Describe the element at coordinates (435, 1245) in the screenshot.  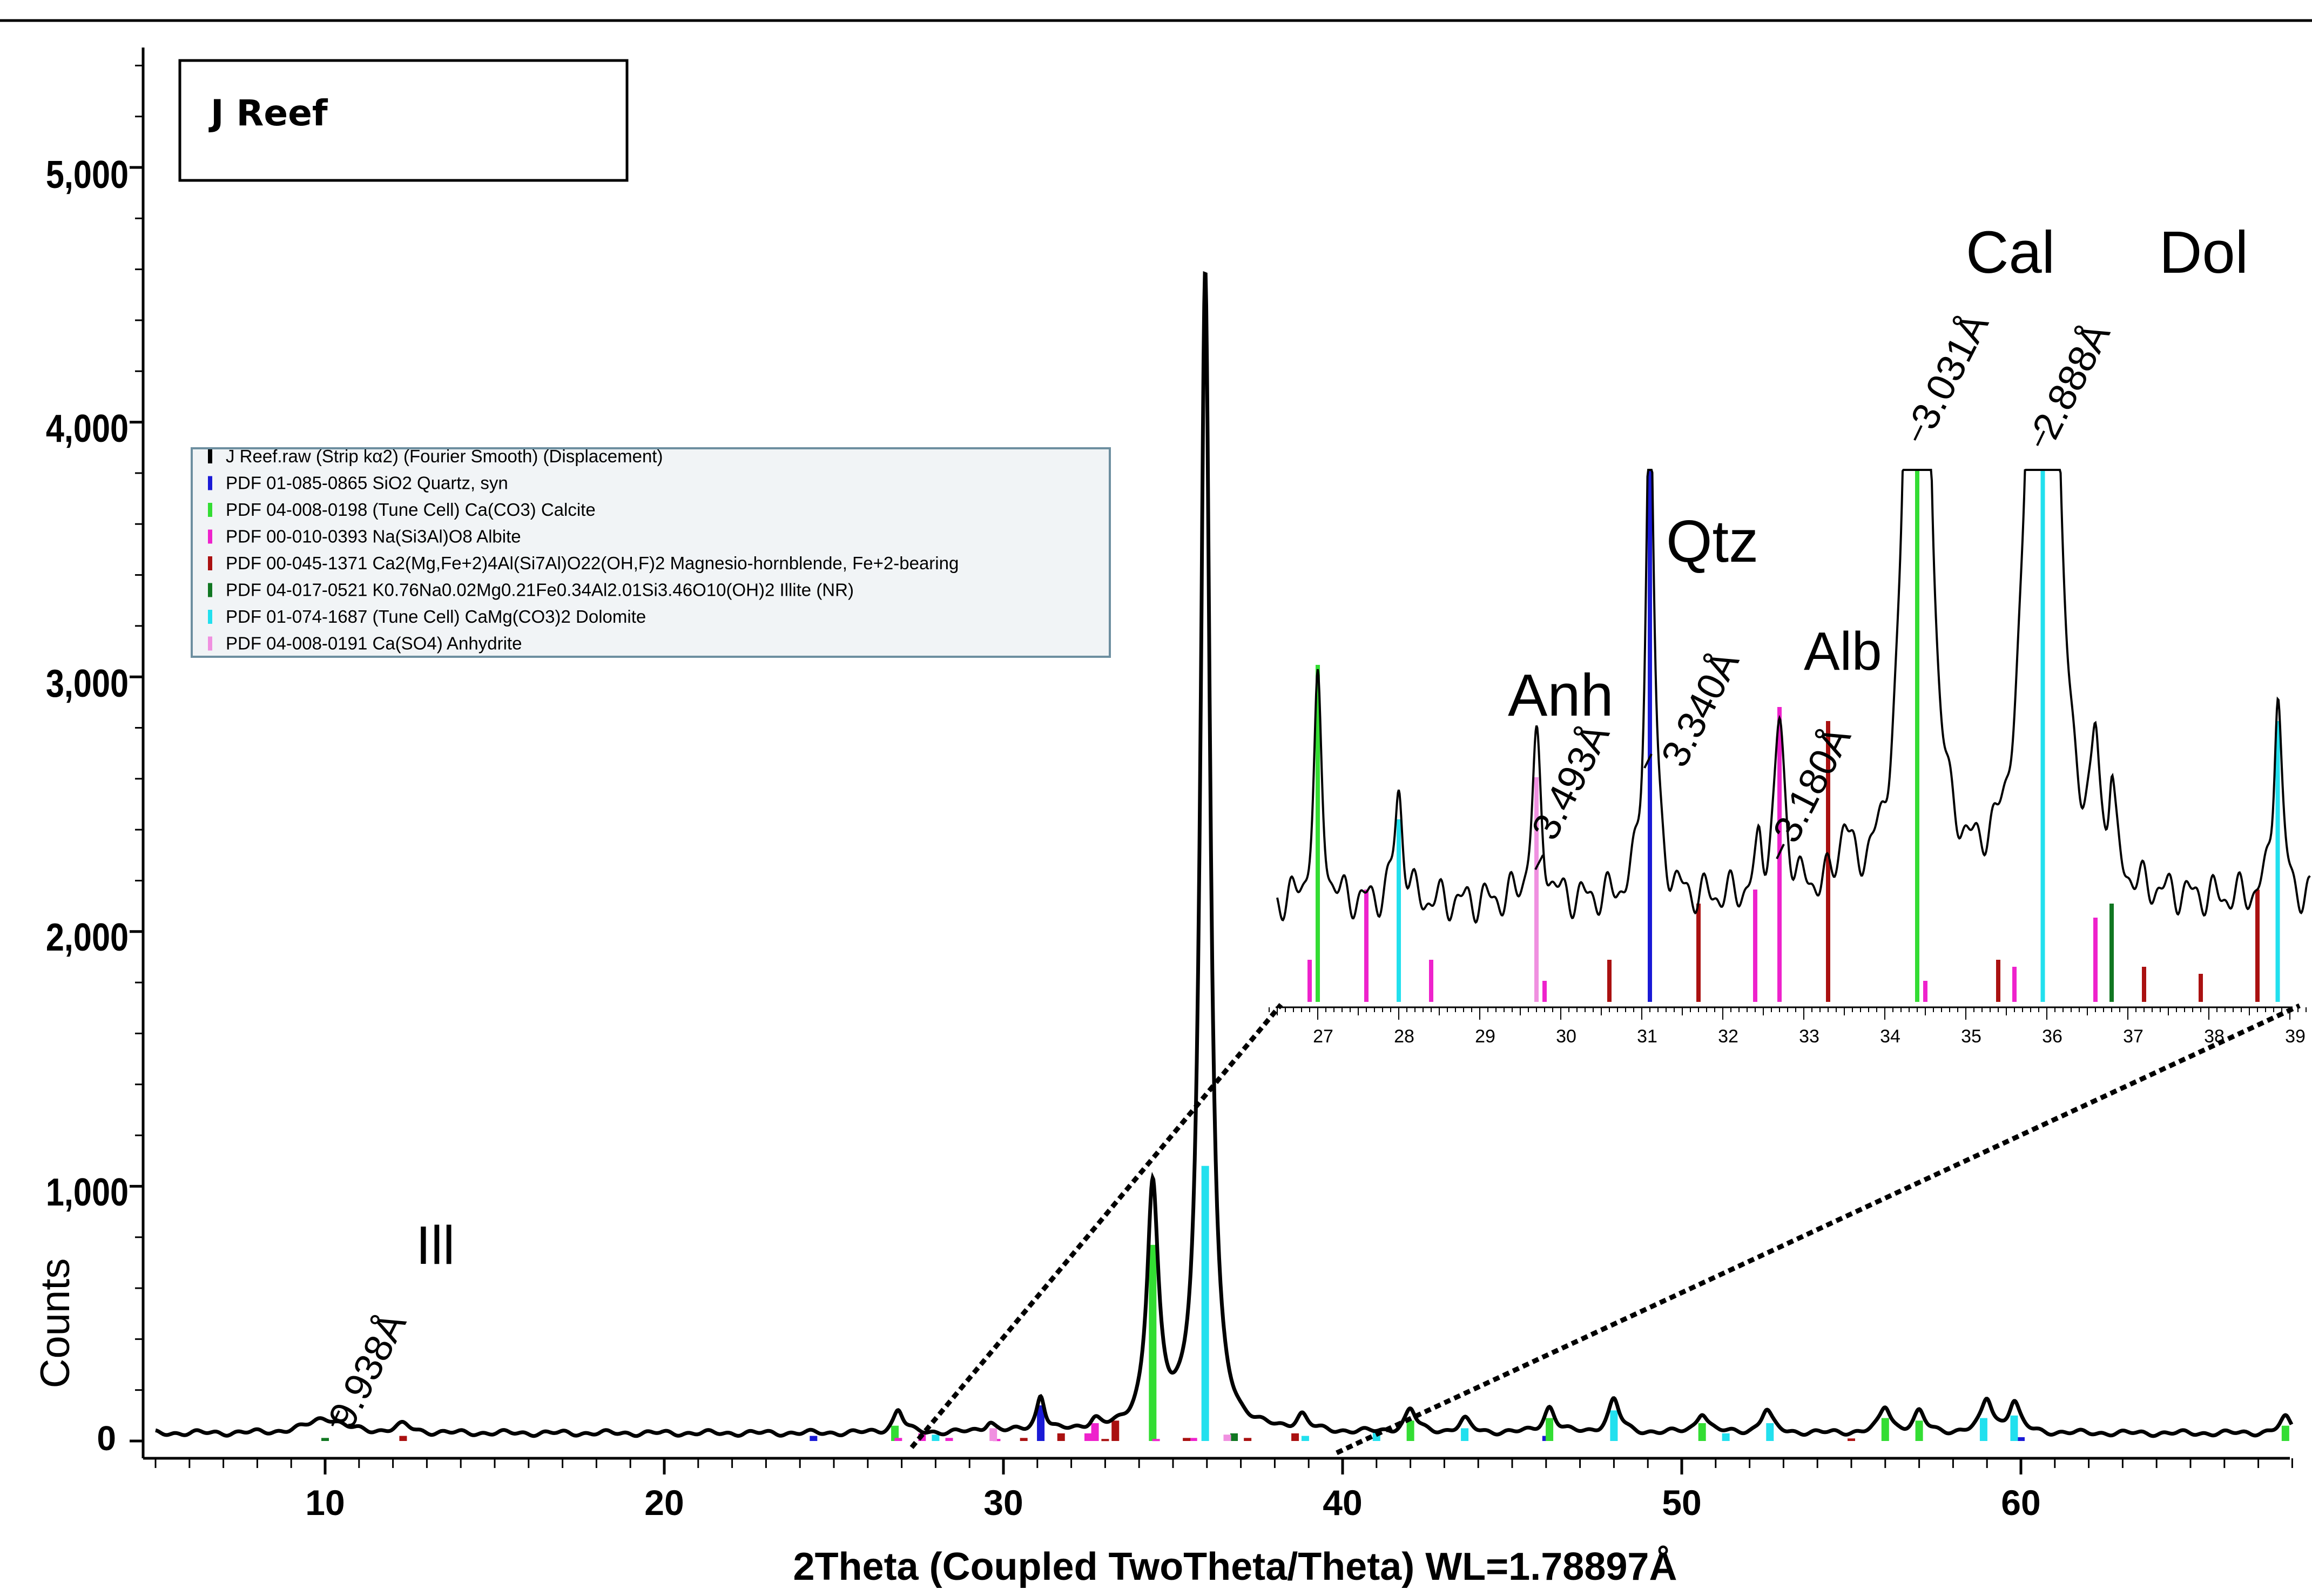
I see `phase-label-illite: Ill` at that location.